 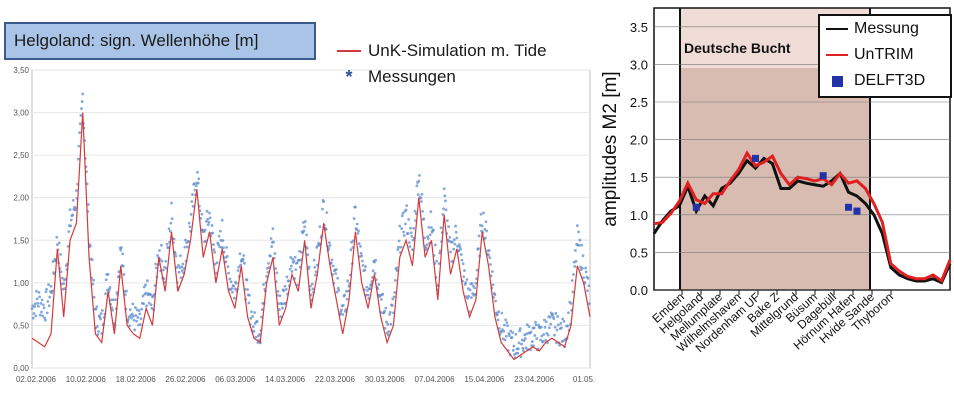 I want to click on legend-label-simulation: UnK-Simulation m. Tide, so click(x=457, y=50).